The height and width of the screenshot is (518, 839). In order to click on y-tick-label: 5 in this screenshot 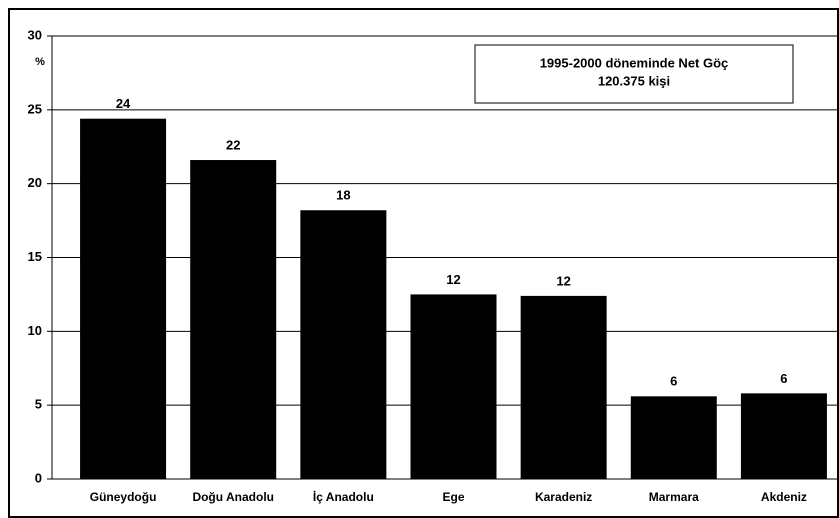, I will do `click(38, 404)`.